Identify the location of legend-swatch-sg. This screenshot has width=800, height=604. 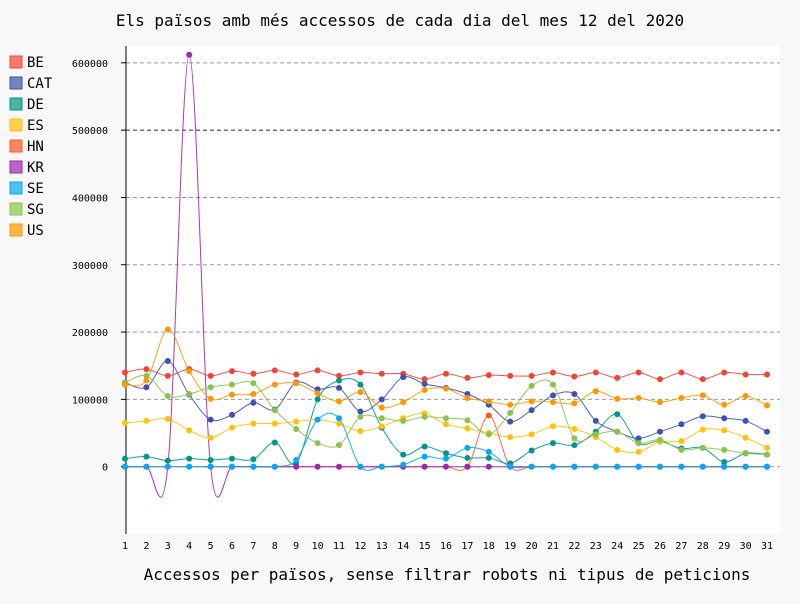
(16, 209).